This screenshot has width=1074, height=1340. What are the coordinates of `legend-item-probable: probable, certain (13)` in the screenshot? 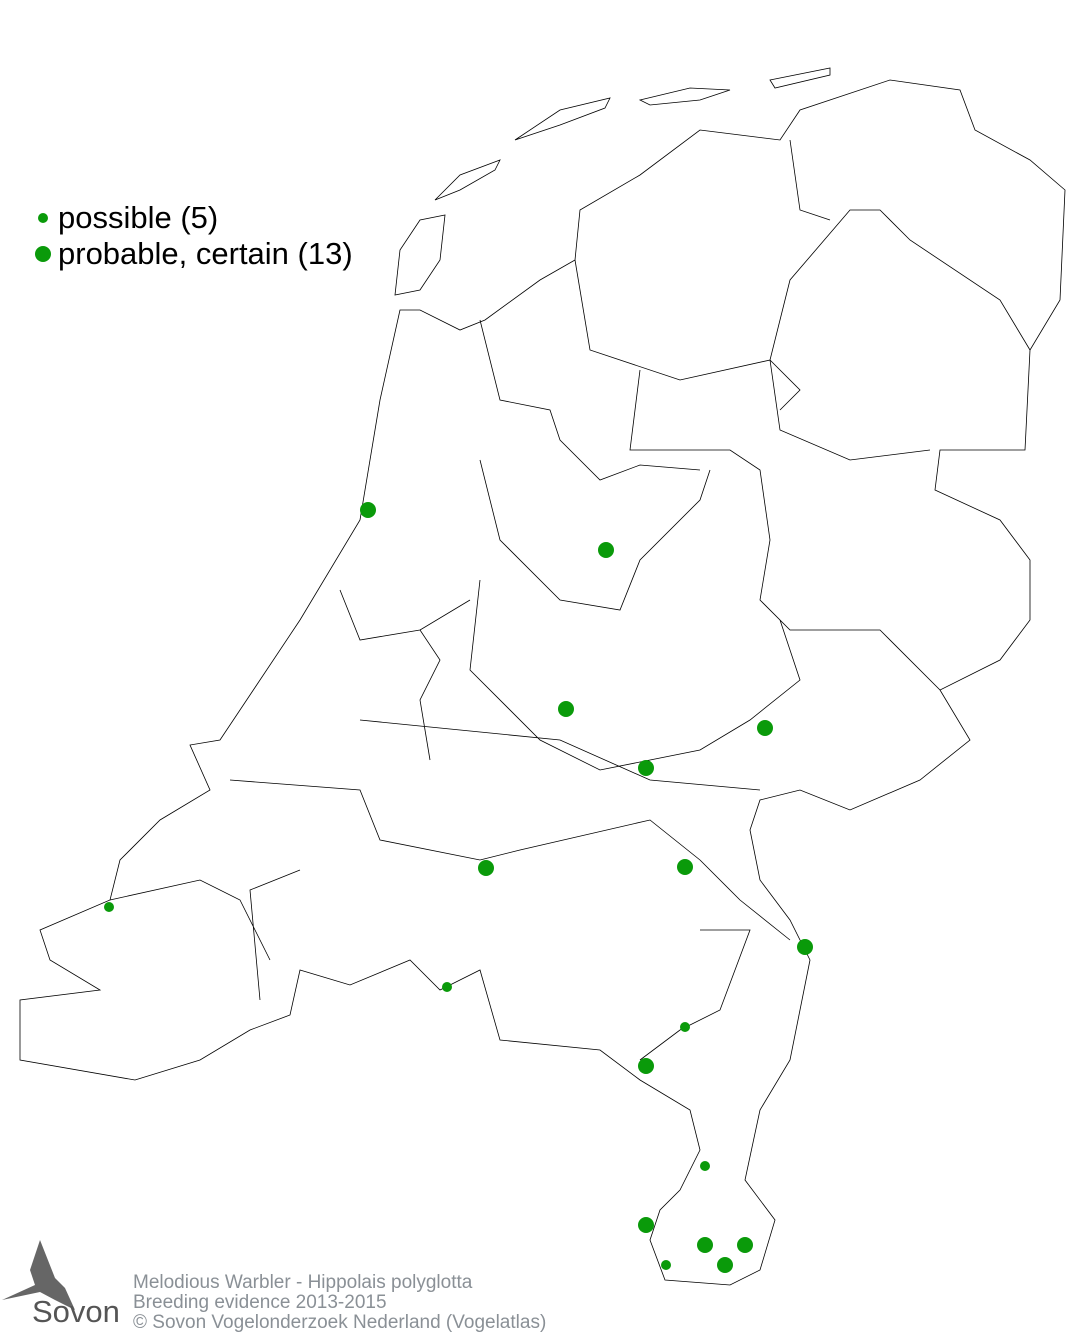 It's located at (190, 254).